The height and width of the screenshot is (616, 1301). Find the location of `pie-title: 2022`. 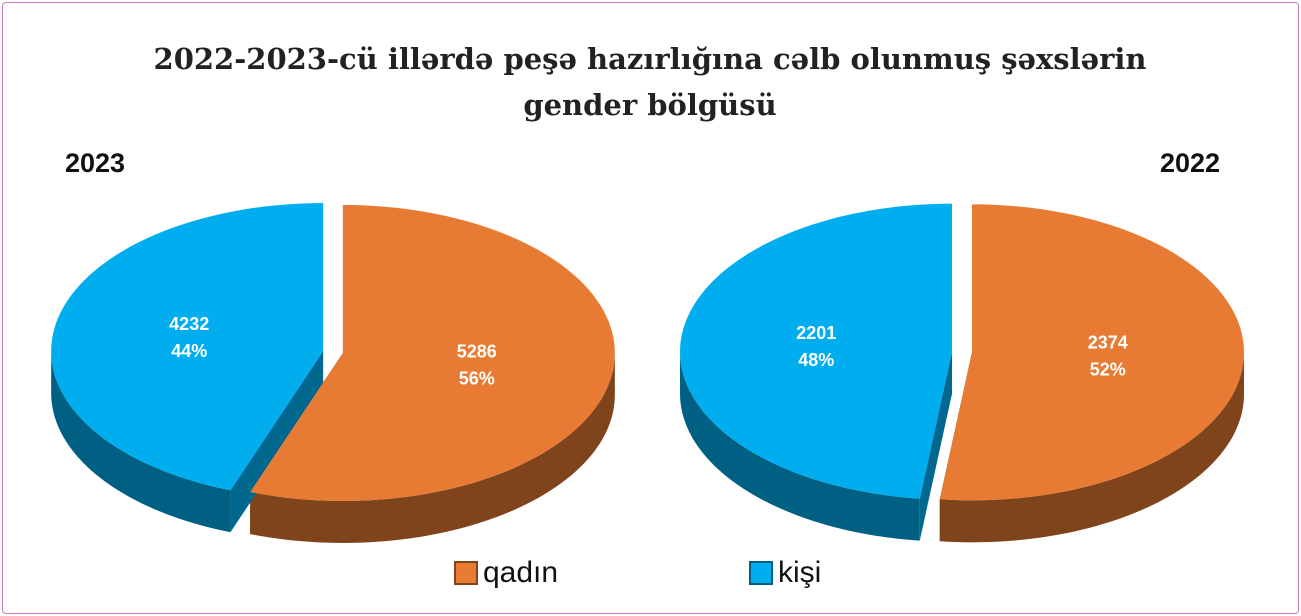

pie-title: 2022 is located at coordinates (1190, 163).